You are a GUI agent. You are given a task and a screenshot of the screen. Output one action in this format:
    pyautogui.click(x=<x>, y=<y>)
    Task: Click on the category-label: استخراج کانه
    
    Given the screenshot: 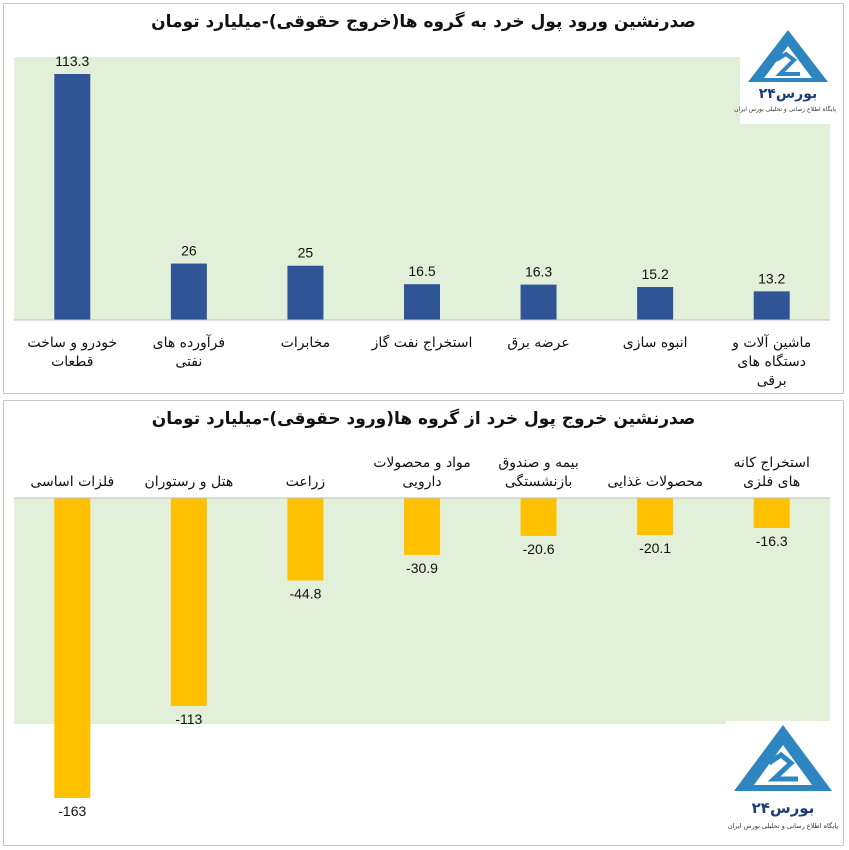 What is the action you would take?
    pyautogui.click(x=772, y=463)
    